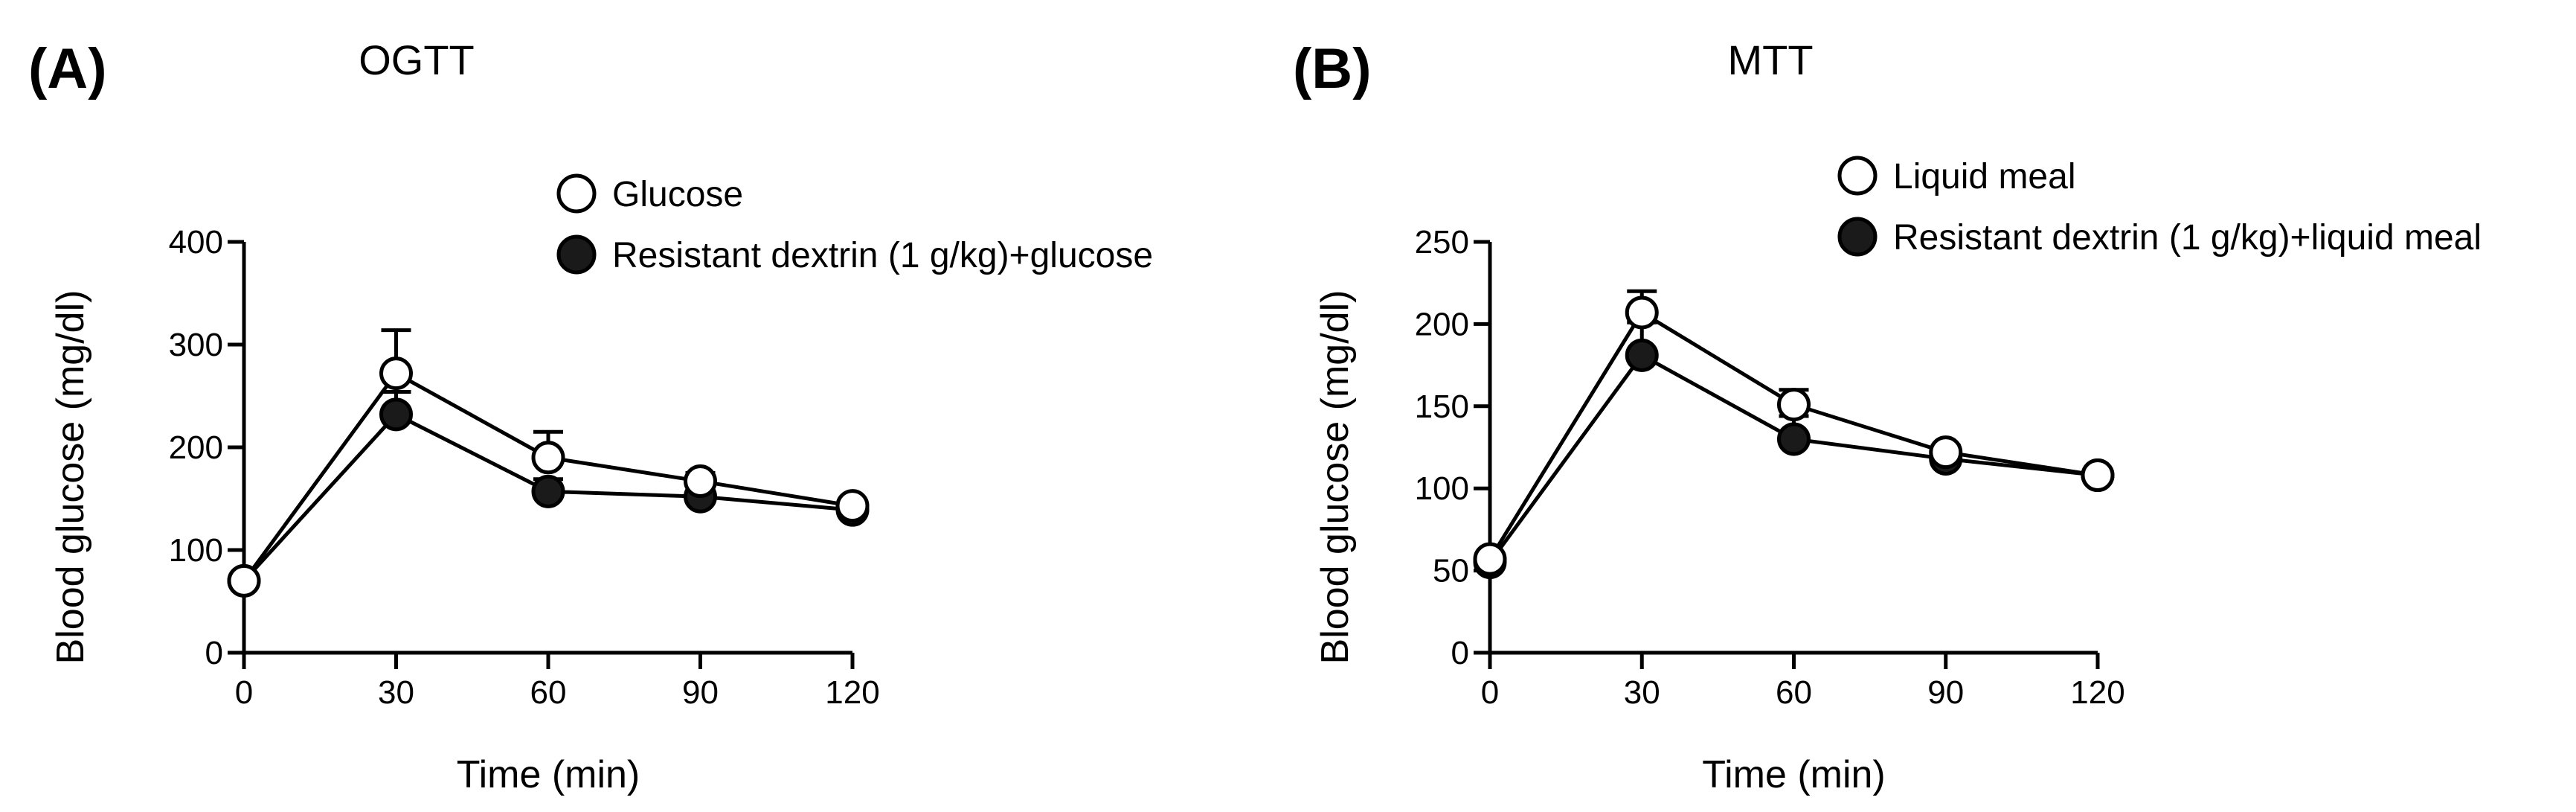 The height and width of the screenshot is (812, 2576). What do you see at coordinates (1332, 68) in the screenshot?
I see `panel-label: (B)` at bounding box center [1332, 68].